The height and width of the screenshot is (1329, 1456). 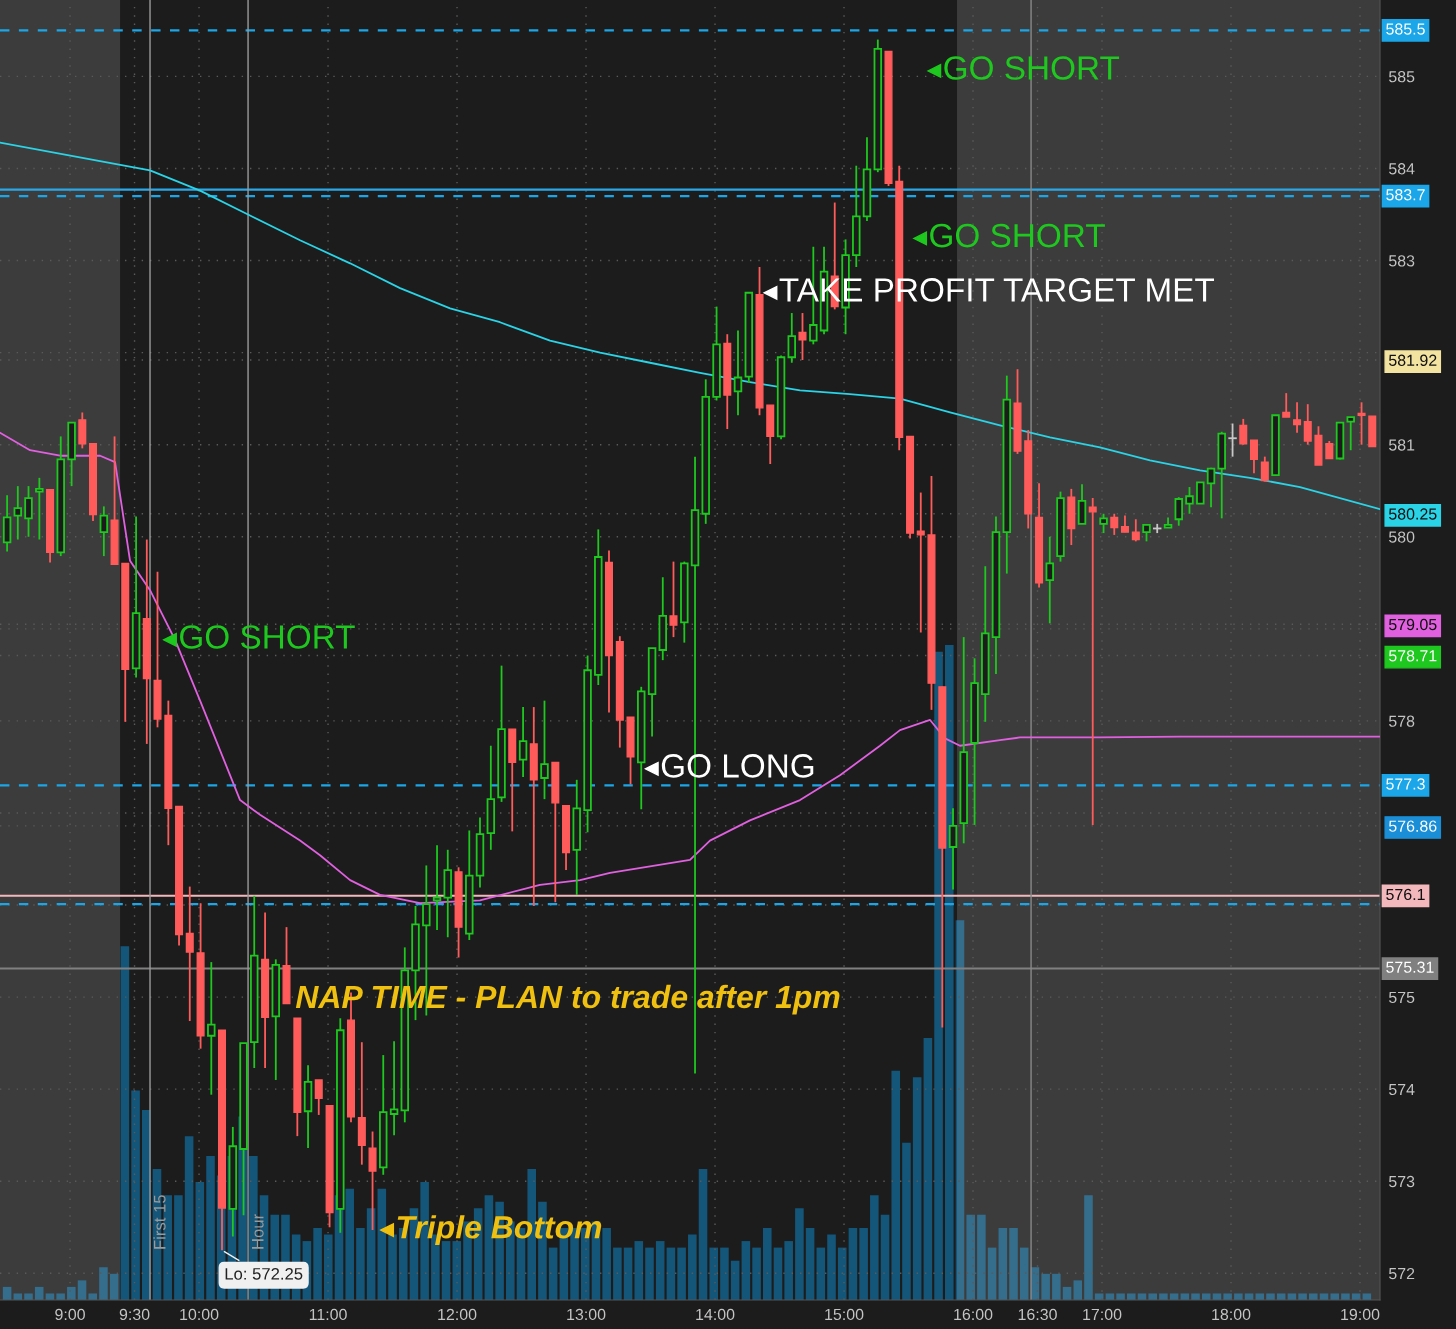 I want to click on ref-line-label: First 15, so click(x=159, y=1222).